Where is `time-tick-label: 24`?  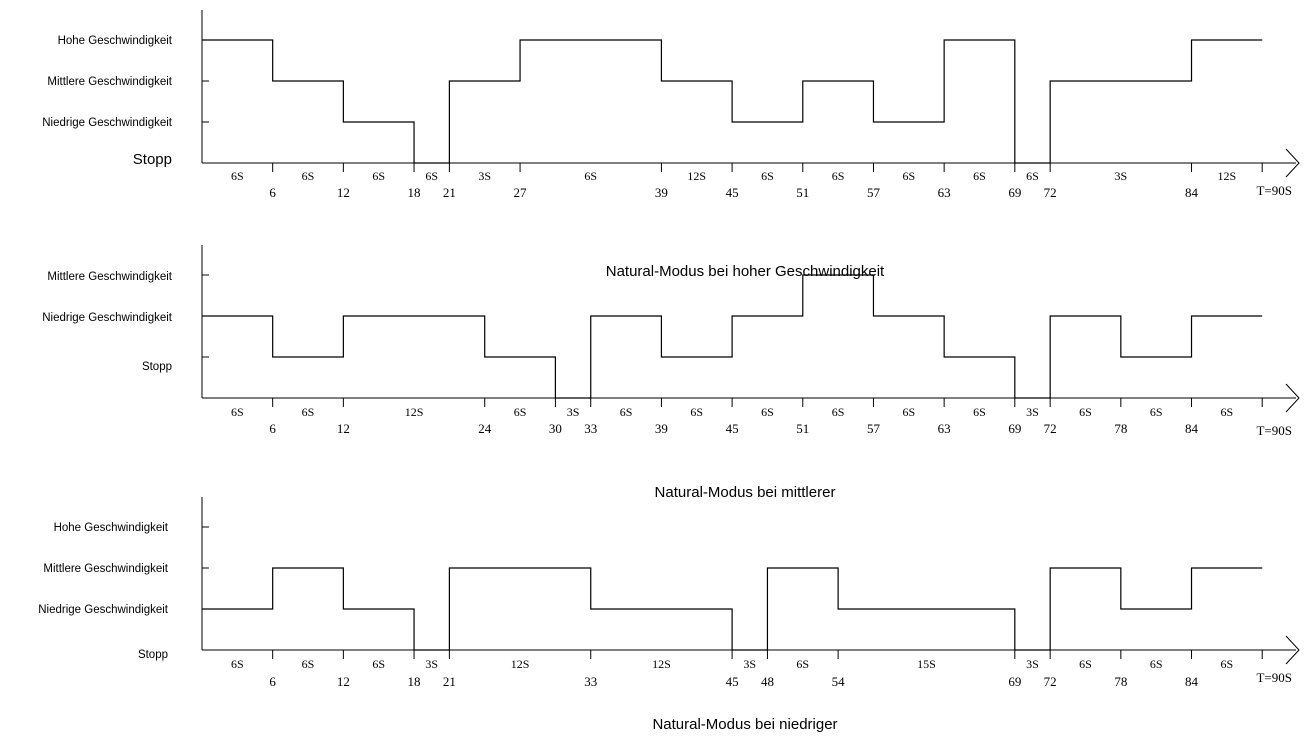
time-tick-label: 24 is located at coordinates (485, 428).